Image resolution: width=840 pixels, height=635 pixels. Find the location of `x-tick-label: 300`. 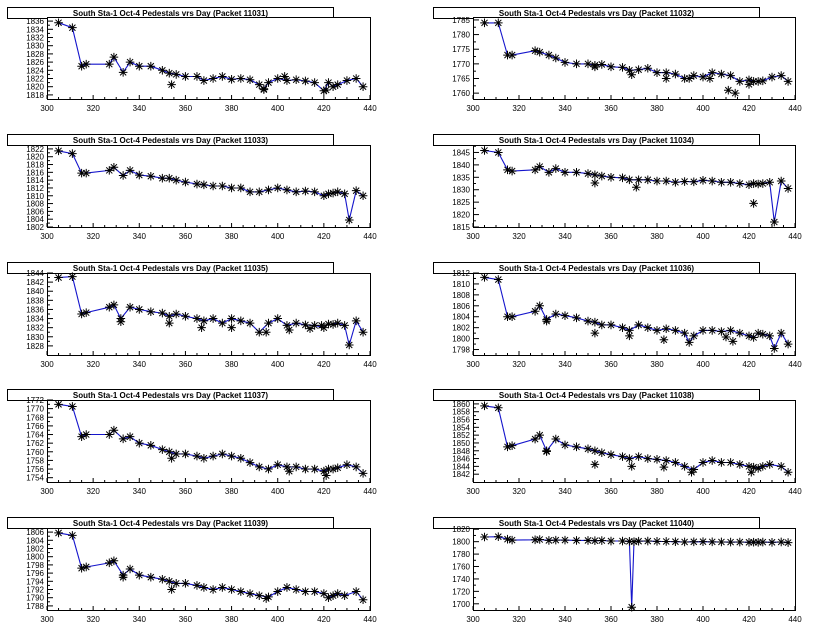

x-tick-label: 300 is located at coordinates (473, 619).